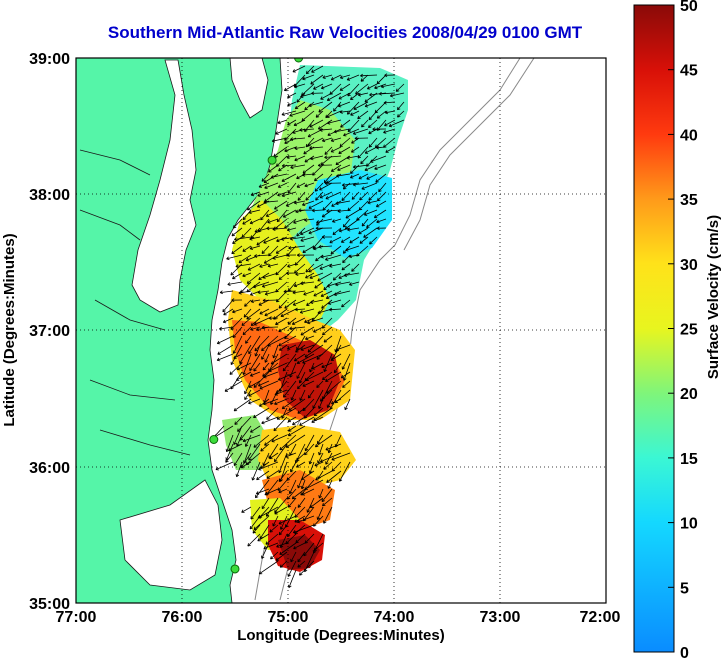  I want to click on x-axis-label: Longitude (Degrees:Minutes), so click(341, 635).